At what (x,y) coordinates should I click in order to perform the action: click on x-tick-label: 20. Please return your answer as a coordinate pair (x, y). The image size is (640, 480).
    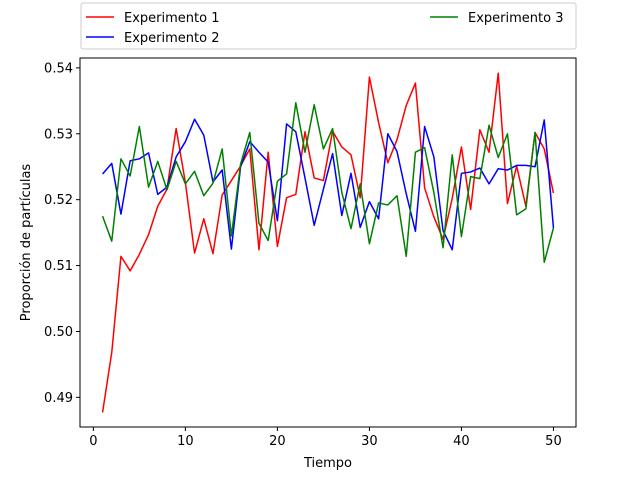
    Looking at the image, I should click on (277, 441).